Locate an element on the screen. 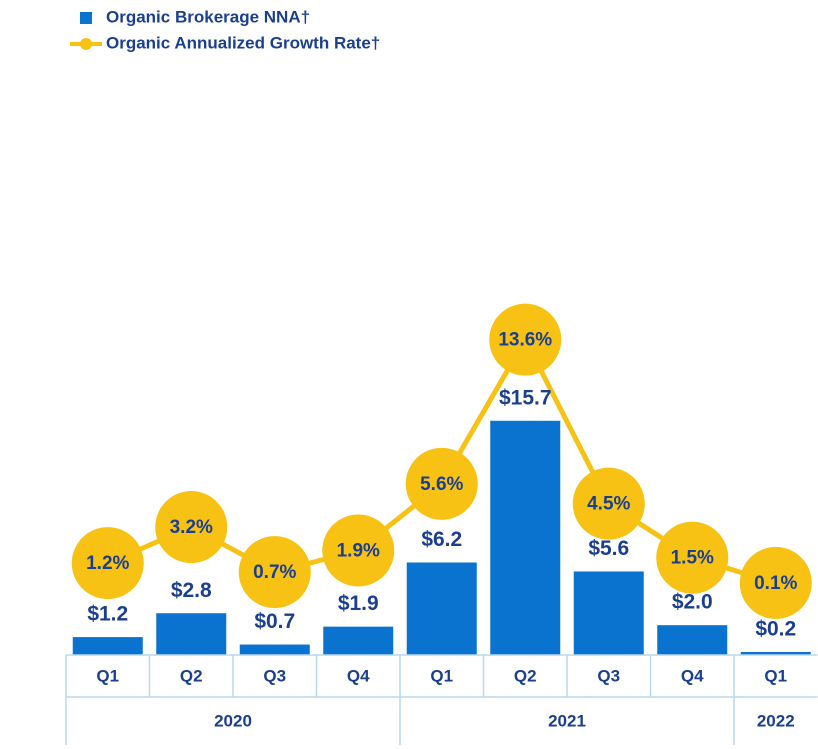  growth-value-label: 13.6% is located at coordinates (525, 340).